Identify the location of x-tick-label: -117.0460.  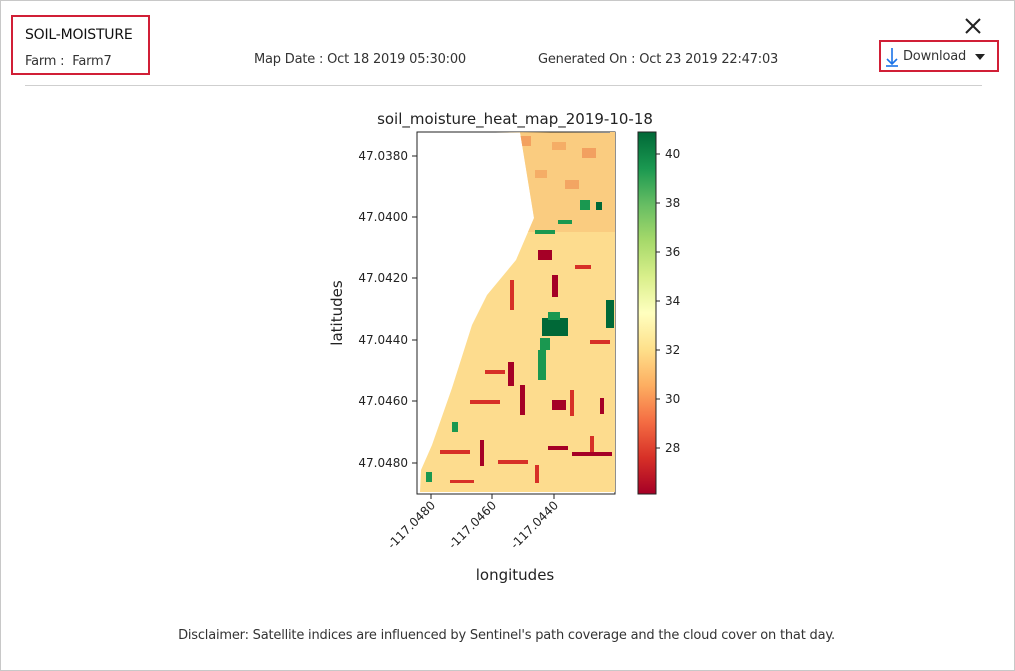
(472, 524).